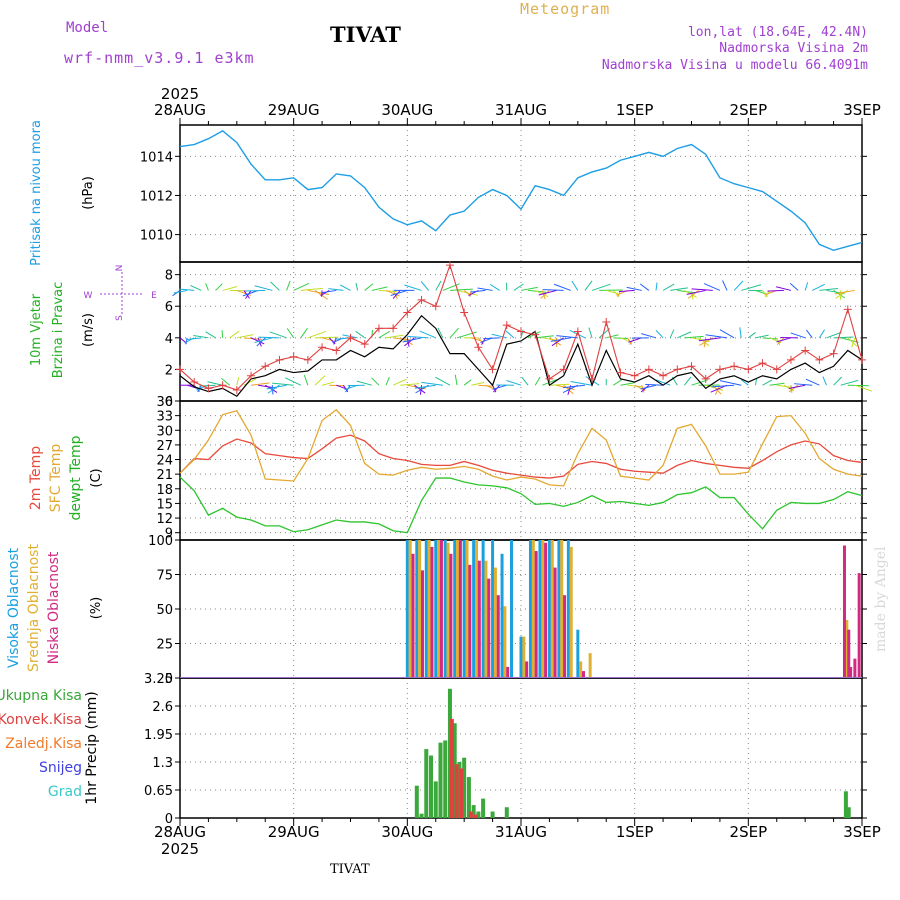 This screenshot has height=900, width=900. Describe the element at coordinates (407, 832) in the screenshot. I see `x-tick-label-bottom: 30AUG` at that location.